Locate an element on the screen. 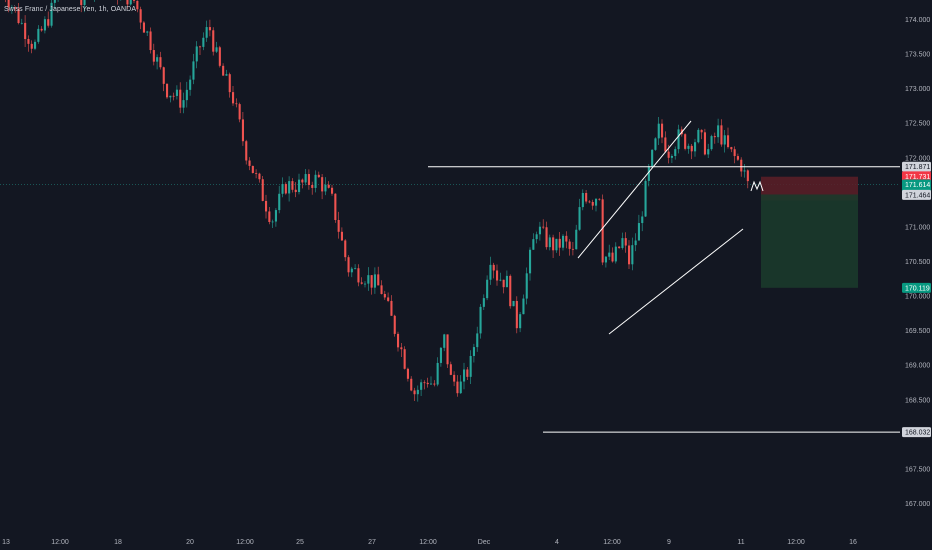  y-tick-label: 169.000 is located at coordinates (917, 366).